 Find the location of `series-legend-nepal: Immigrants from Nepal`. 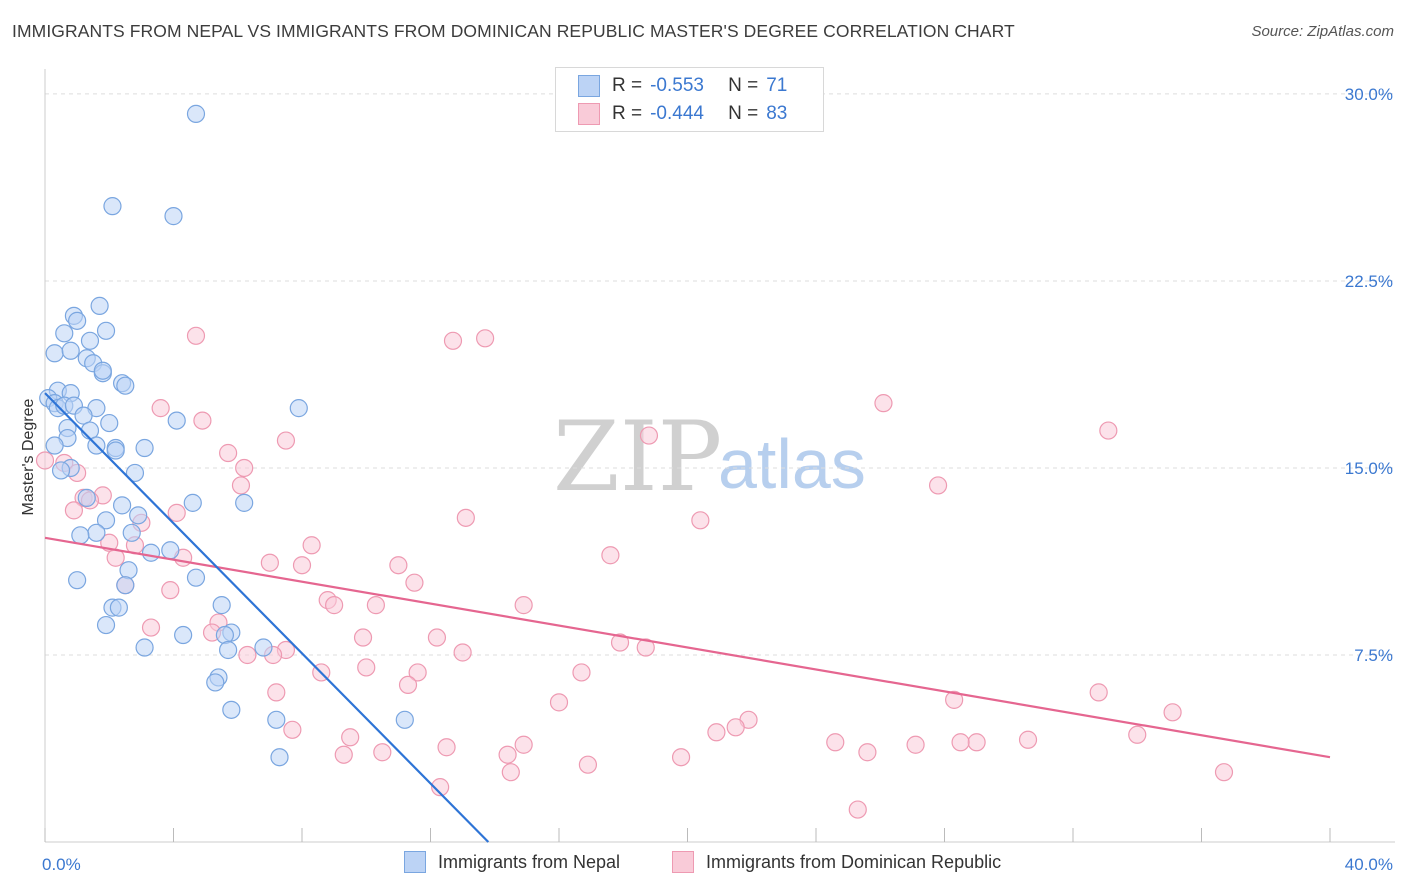

series-legend-nepal: Immigrants from Nepal is located at coordinates (512, 862).